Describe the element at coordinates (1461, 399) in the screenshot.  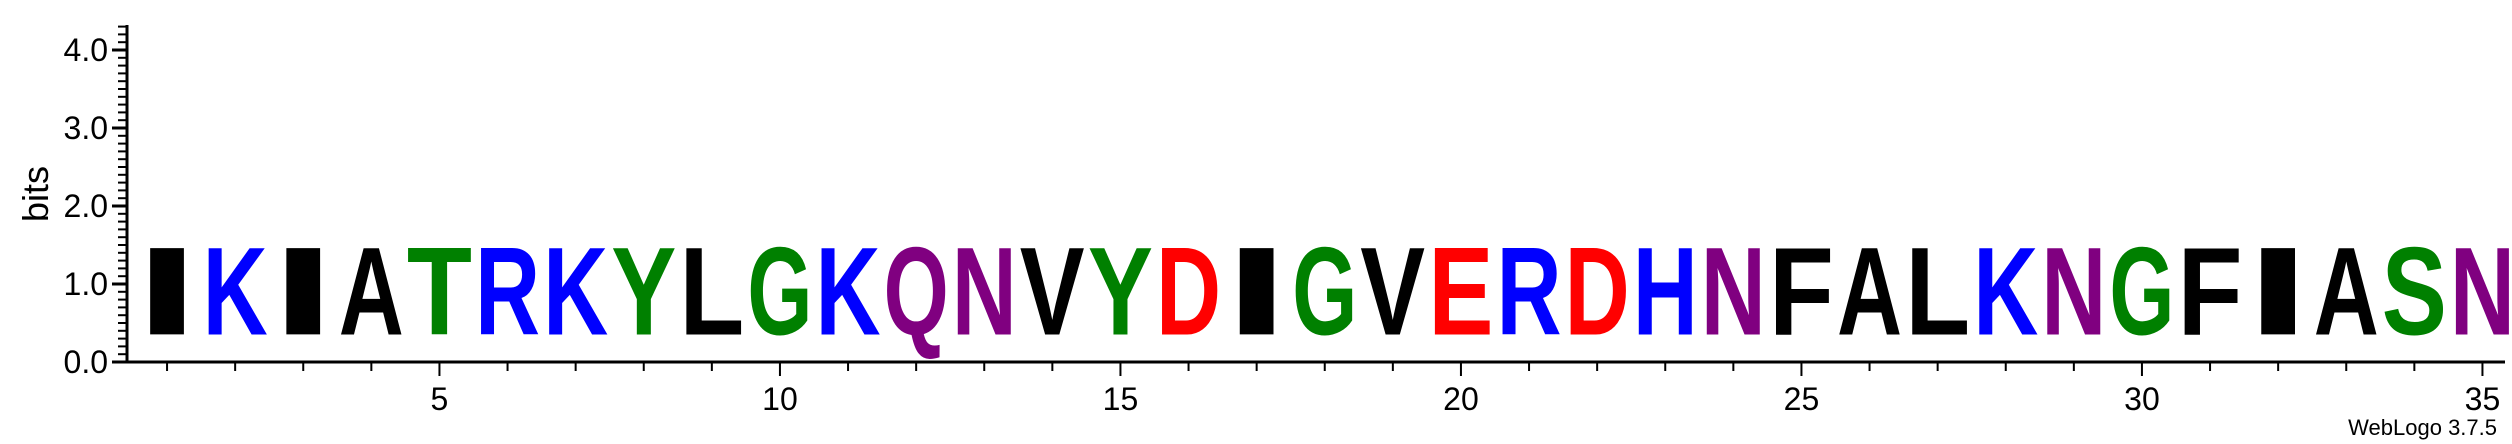
I see `x-tick-label: 20` at that location.